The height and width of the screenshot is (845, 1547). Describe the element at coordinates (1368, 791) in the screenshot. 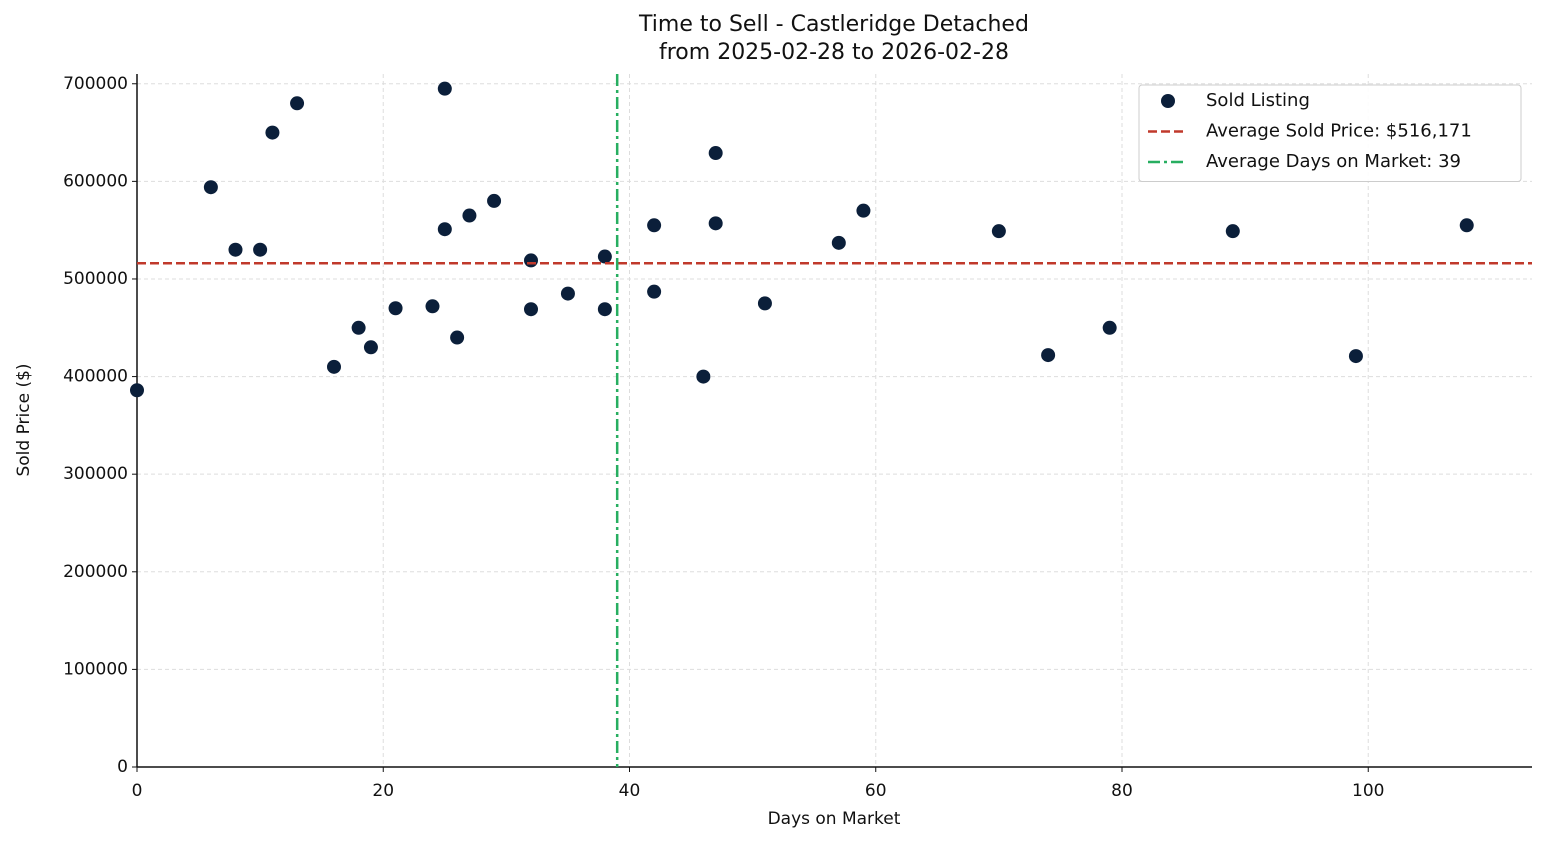

I see `x-tick-label: 100` at that location.